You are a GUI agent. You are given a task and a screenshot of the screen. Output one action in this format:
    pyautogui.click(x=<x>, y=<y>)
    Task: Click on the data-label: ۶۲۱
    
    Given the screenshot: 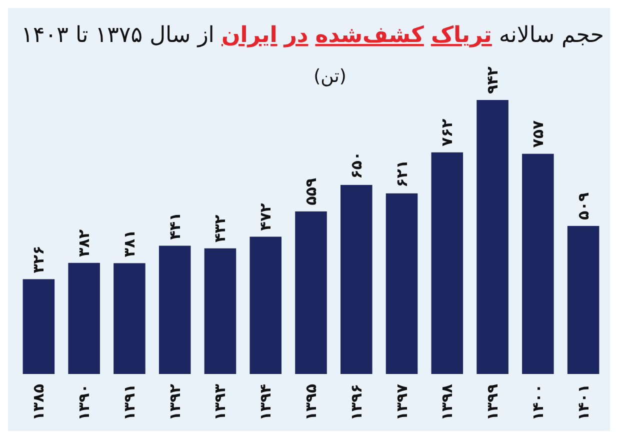 What is the action you would take?
    pyautogui.click(x=401, y=174)
    